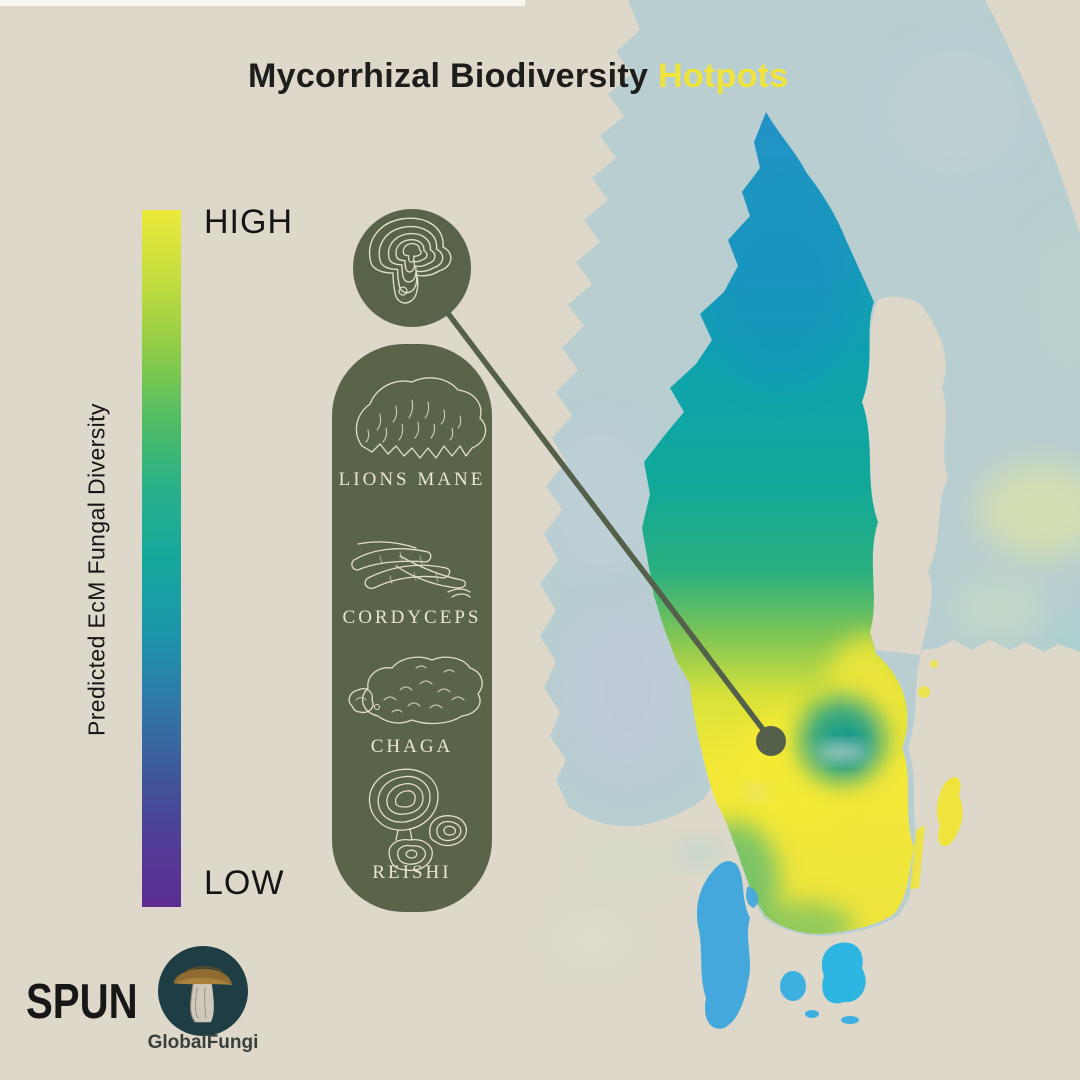 This screenshot has width=1080, height=1080. I want to click on colorbar-axis-label: Predicted EcM Fungal Diversity, so click(96, 570).